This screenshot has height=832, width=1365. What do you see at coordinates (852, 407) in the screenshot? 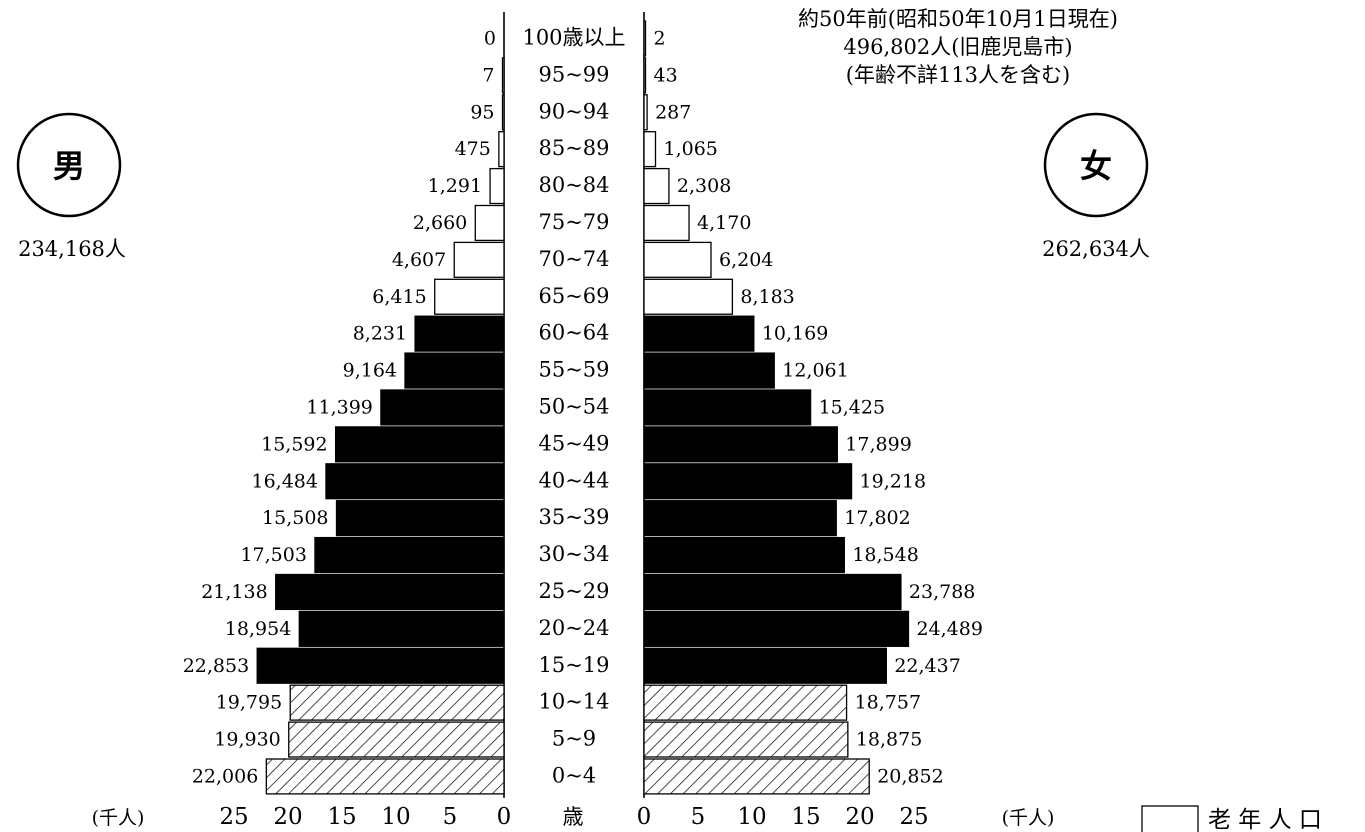
I see `female-value-label: 15,425` at bounding box center [852, 407].